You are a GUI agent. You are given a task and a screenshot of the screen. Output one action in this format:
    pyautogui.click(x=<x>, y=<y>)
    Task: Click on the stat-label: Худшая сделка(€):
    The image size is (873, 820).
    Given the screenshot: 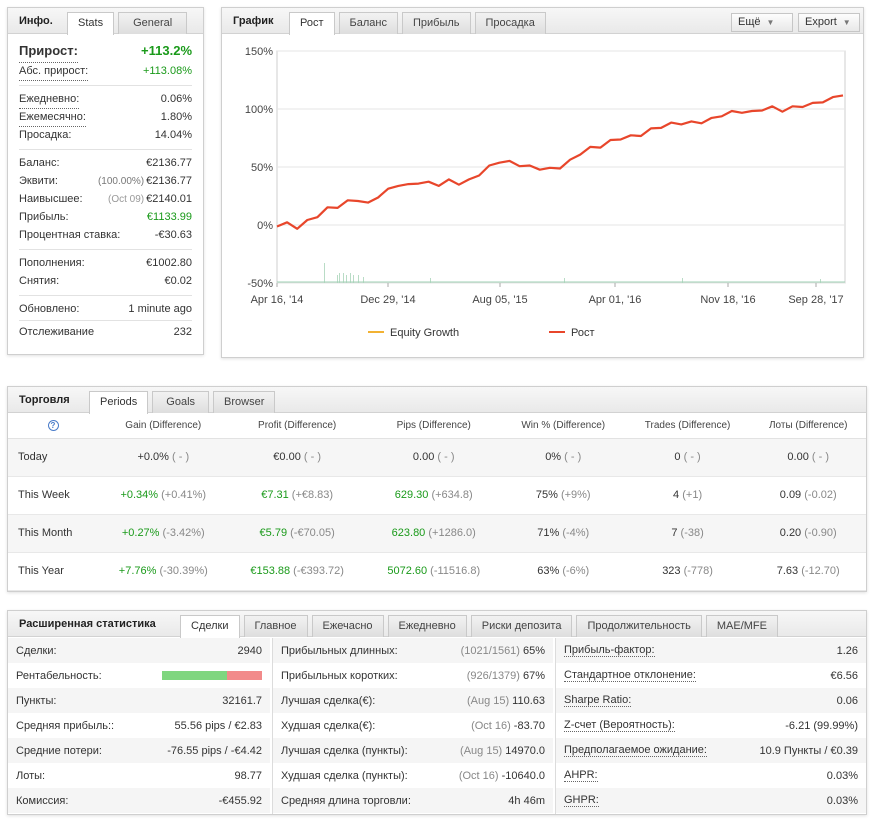 What is the action you would take?
    pyautogui.click(x=328, y=725)
    